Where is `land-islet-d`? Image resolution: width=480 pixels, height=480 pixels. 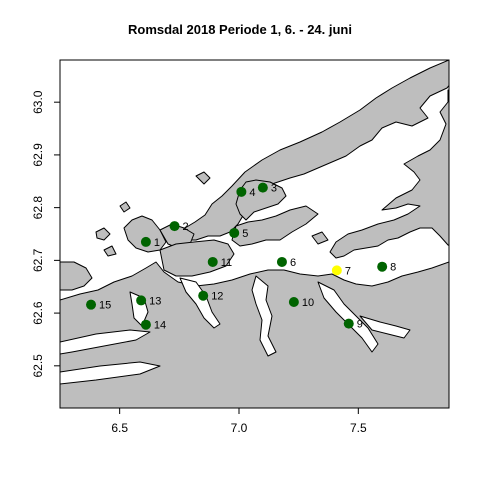
land-islet-d is located at coordinates (320, 238).